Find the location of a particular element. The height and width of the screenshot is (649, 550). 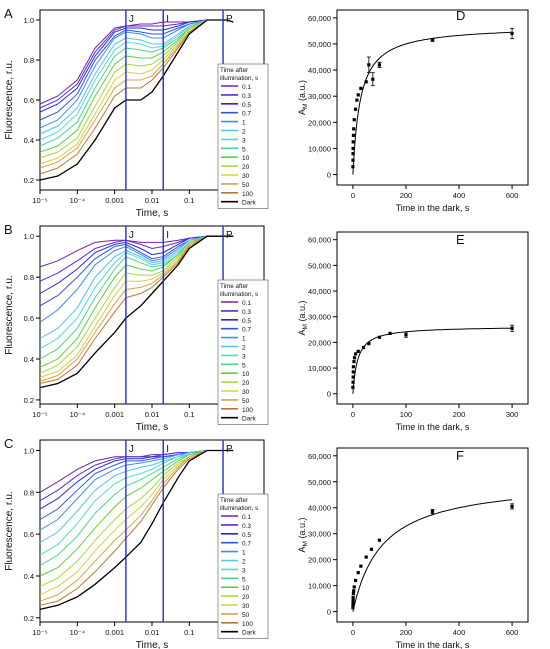

x-tick-label: 0 is located at coordinates (353, 195).